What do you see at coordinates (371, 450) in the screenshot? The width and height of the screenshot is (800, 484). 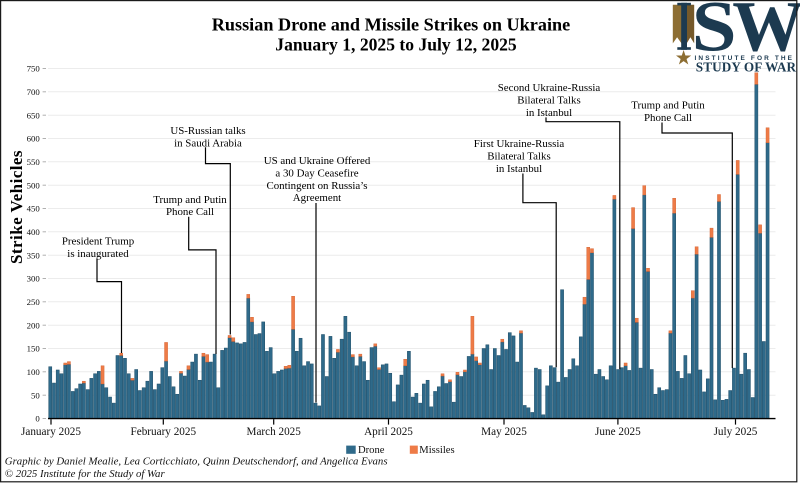 I see `svg-text: Drone` at bounding box center [371, 450].